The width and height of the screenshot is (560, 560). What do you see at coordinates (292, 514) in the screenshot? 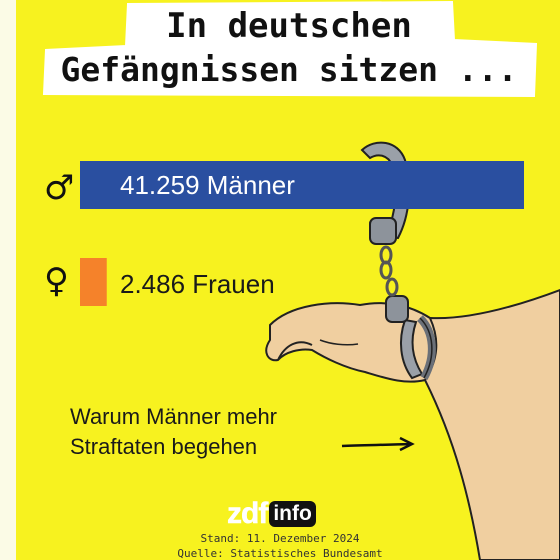
I see `logo-info-badge: info` at bounding box center [292, 514].